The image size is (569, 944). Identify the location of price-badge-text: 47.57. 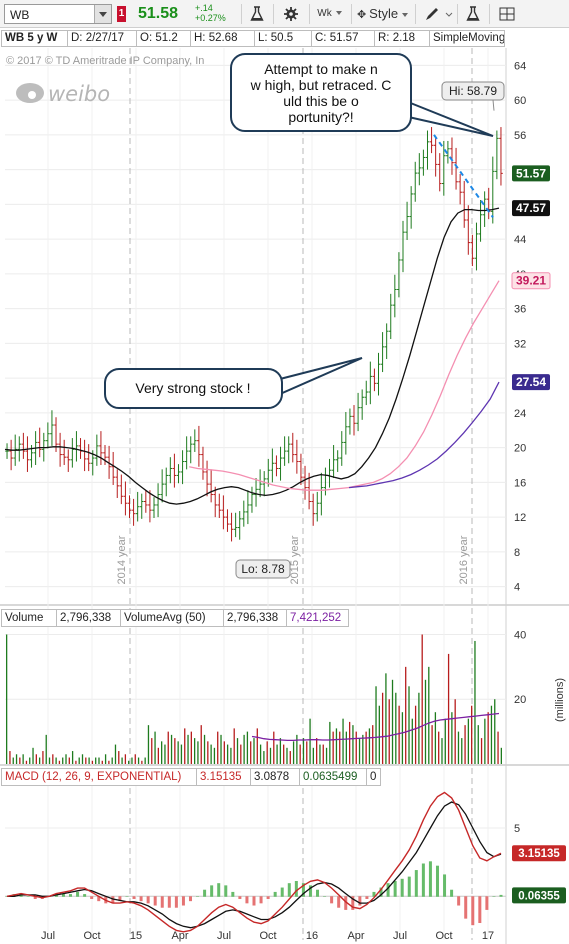
(531, 208).